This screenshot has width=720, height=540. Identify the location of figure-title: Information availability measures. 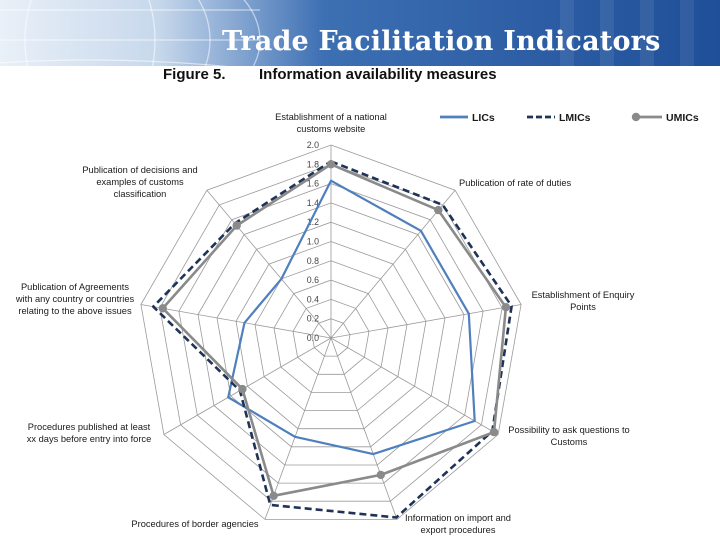
(378, 74).